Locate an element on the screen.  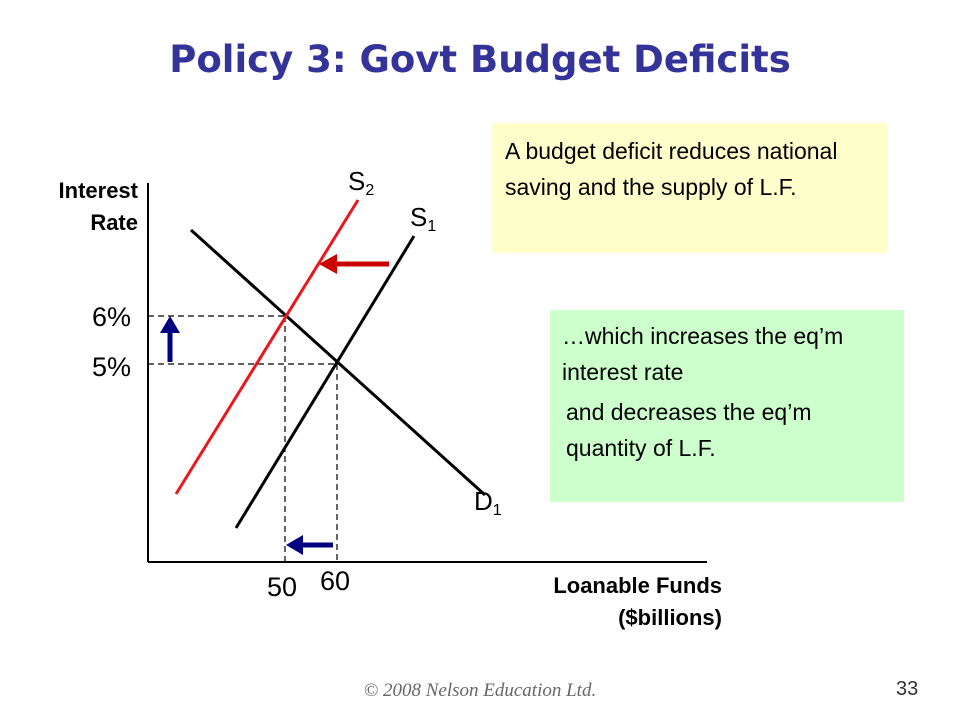
x-axis-title-line2: ($billions) is located at coordinates (670, 617).